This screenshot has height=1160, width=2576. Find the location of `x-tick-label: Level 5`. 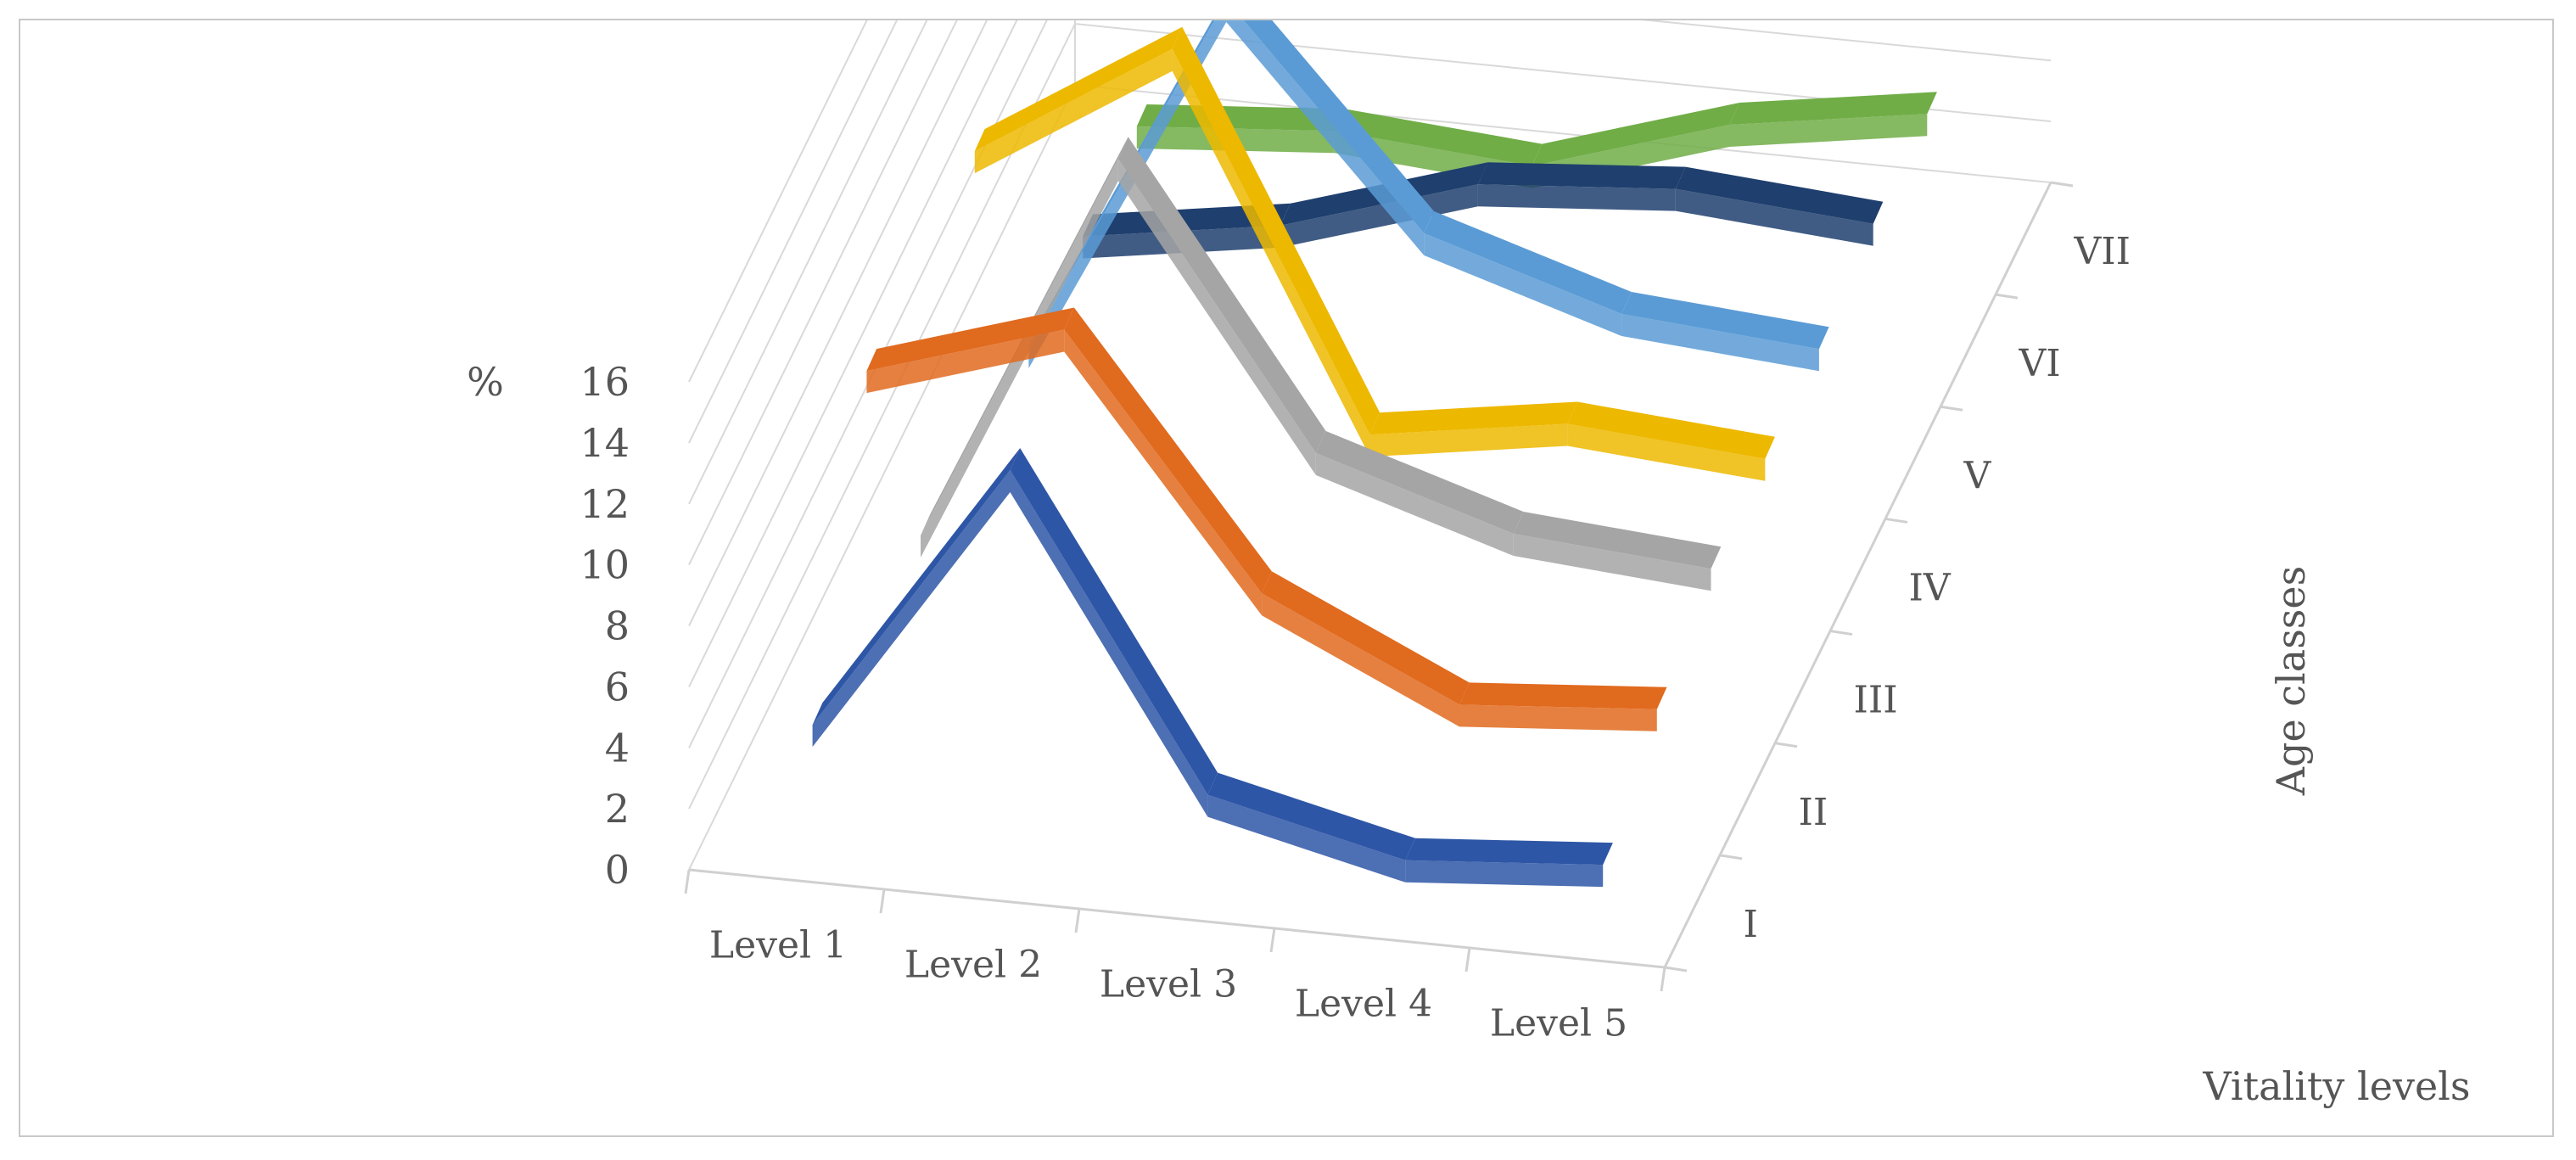

x-tick-label: Level 5 is located at coordinates (1559, 1023).